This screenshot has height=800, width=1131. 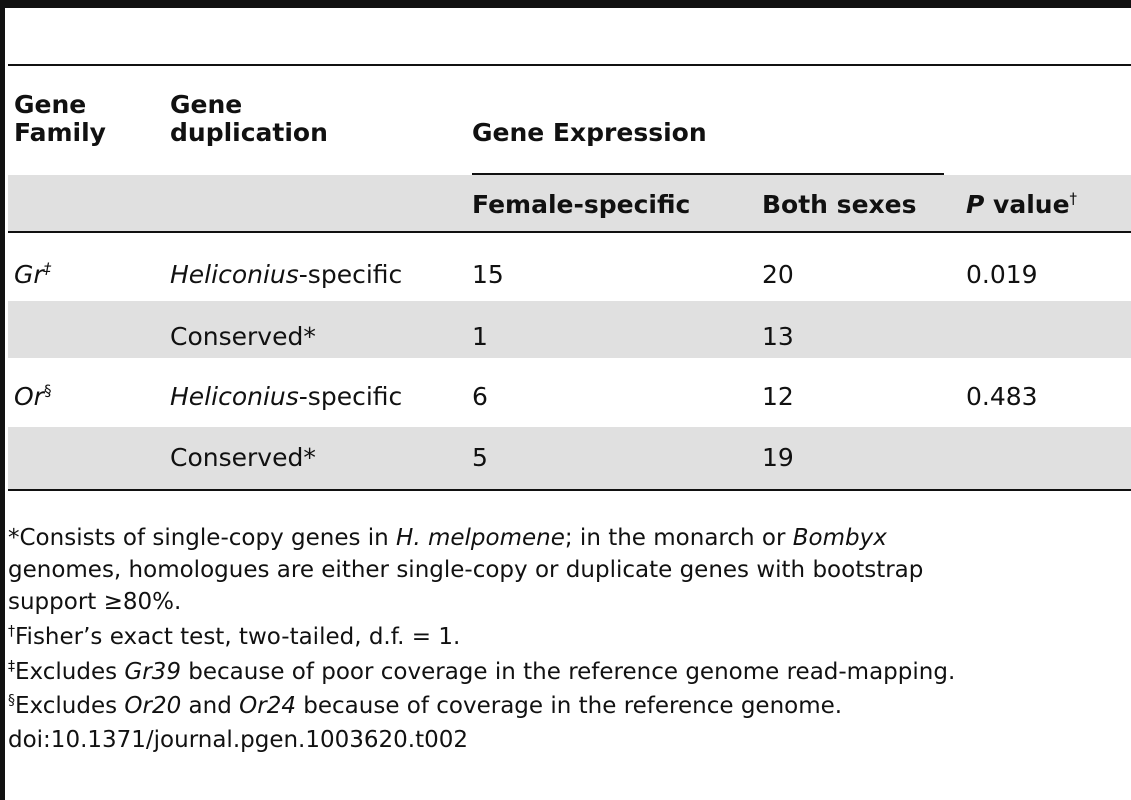 What do you see at coordinates (249, 132) in the screenshot?
I see `header-gene-duplication-2: duplication` at bounding box center [249, 132].